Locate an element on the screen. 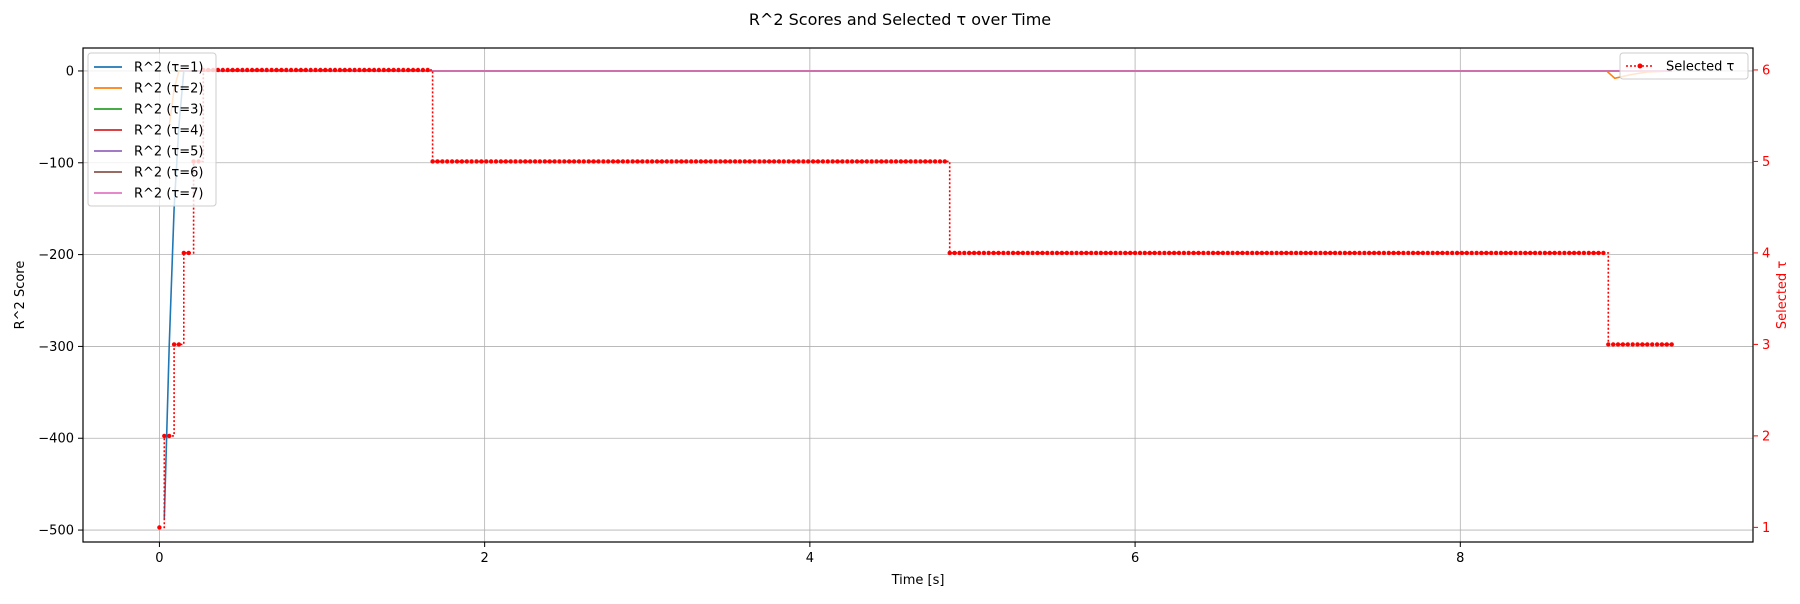  y-tick-label: −300 is located at coordinates (56, 347).